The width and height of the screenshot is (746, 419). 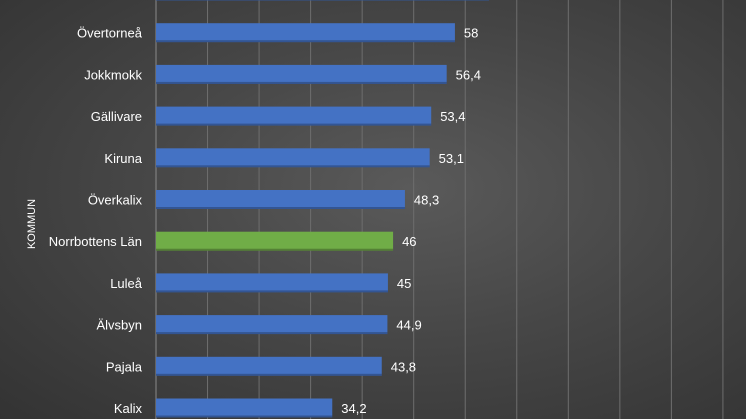 I want to click on category-label: Älvsbyn, so click(x=119, y=325).